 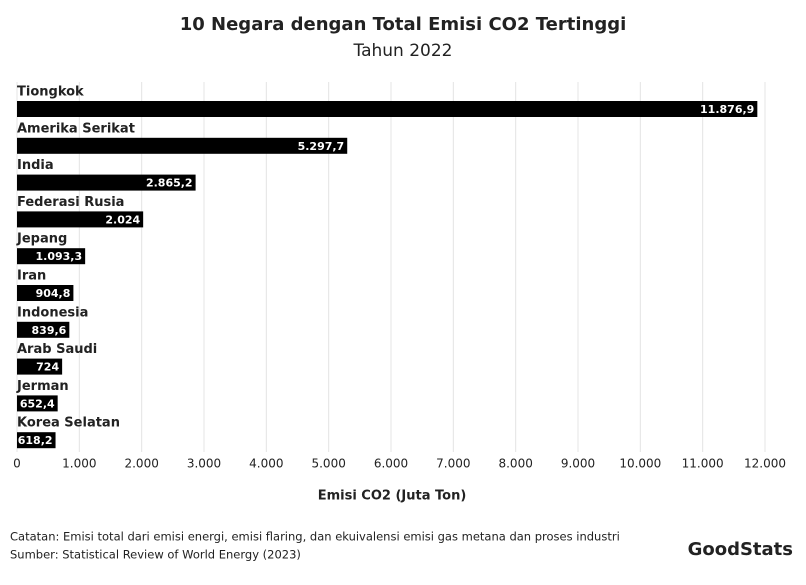 I want to click on category-label: India, so click(x=35, y=165).